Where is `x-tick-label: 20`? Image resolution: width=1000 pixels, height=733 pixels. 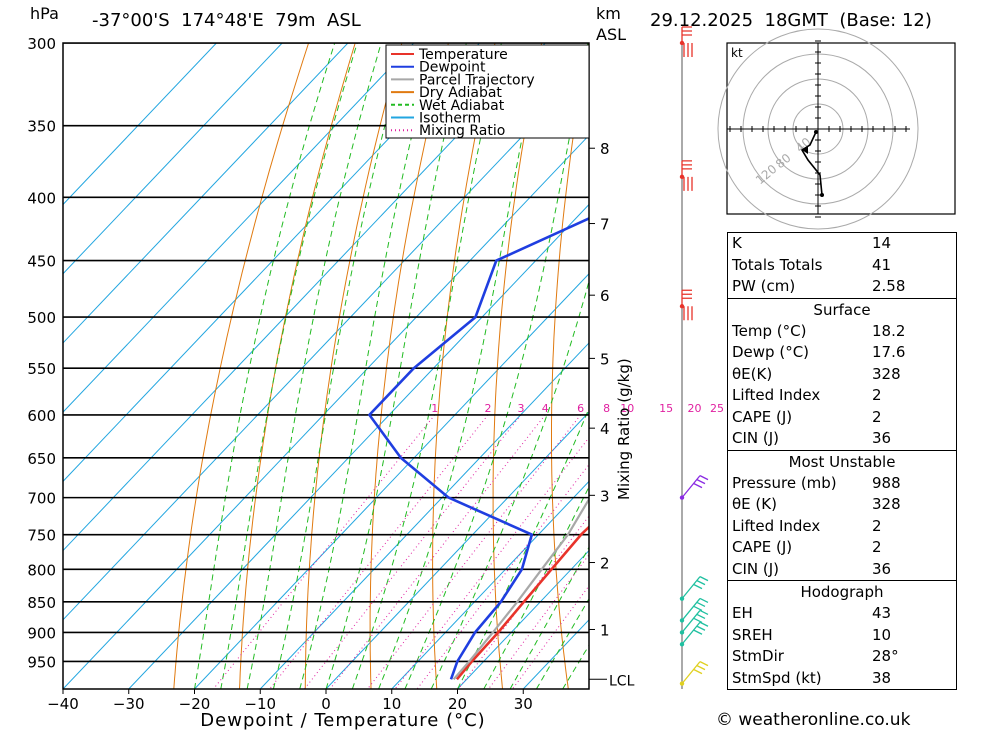 x-tick-label: 20 is located at coordinates (457, 704).